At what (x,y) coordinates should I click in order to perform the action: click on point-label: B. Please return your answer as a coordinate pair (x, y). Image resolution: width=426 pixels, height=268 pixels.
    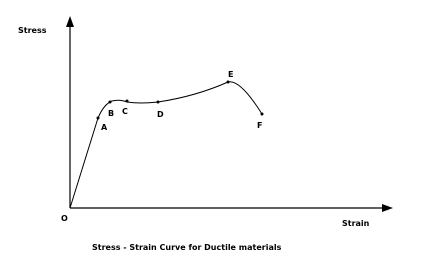
    Looking at the image, I should click on (111, 113).